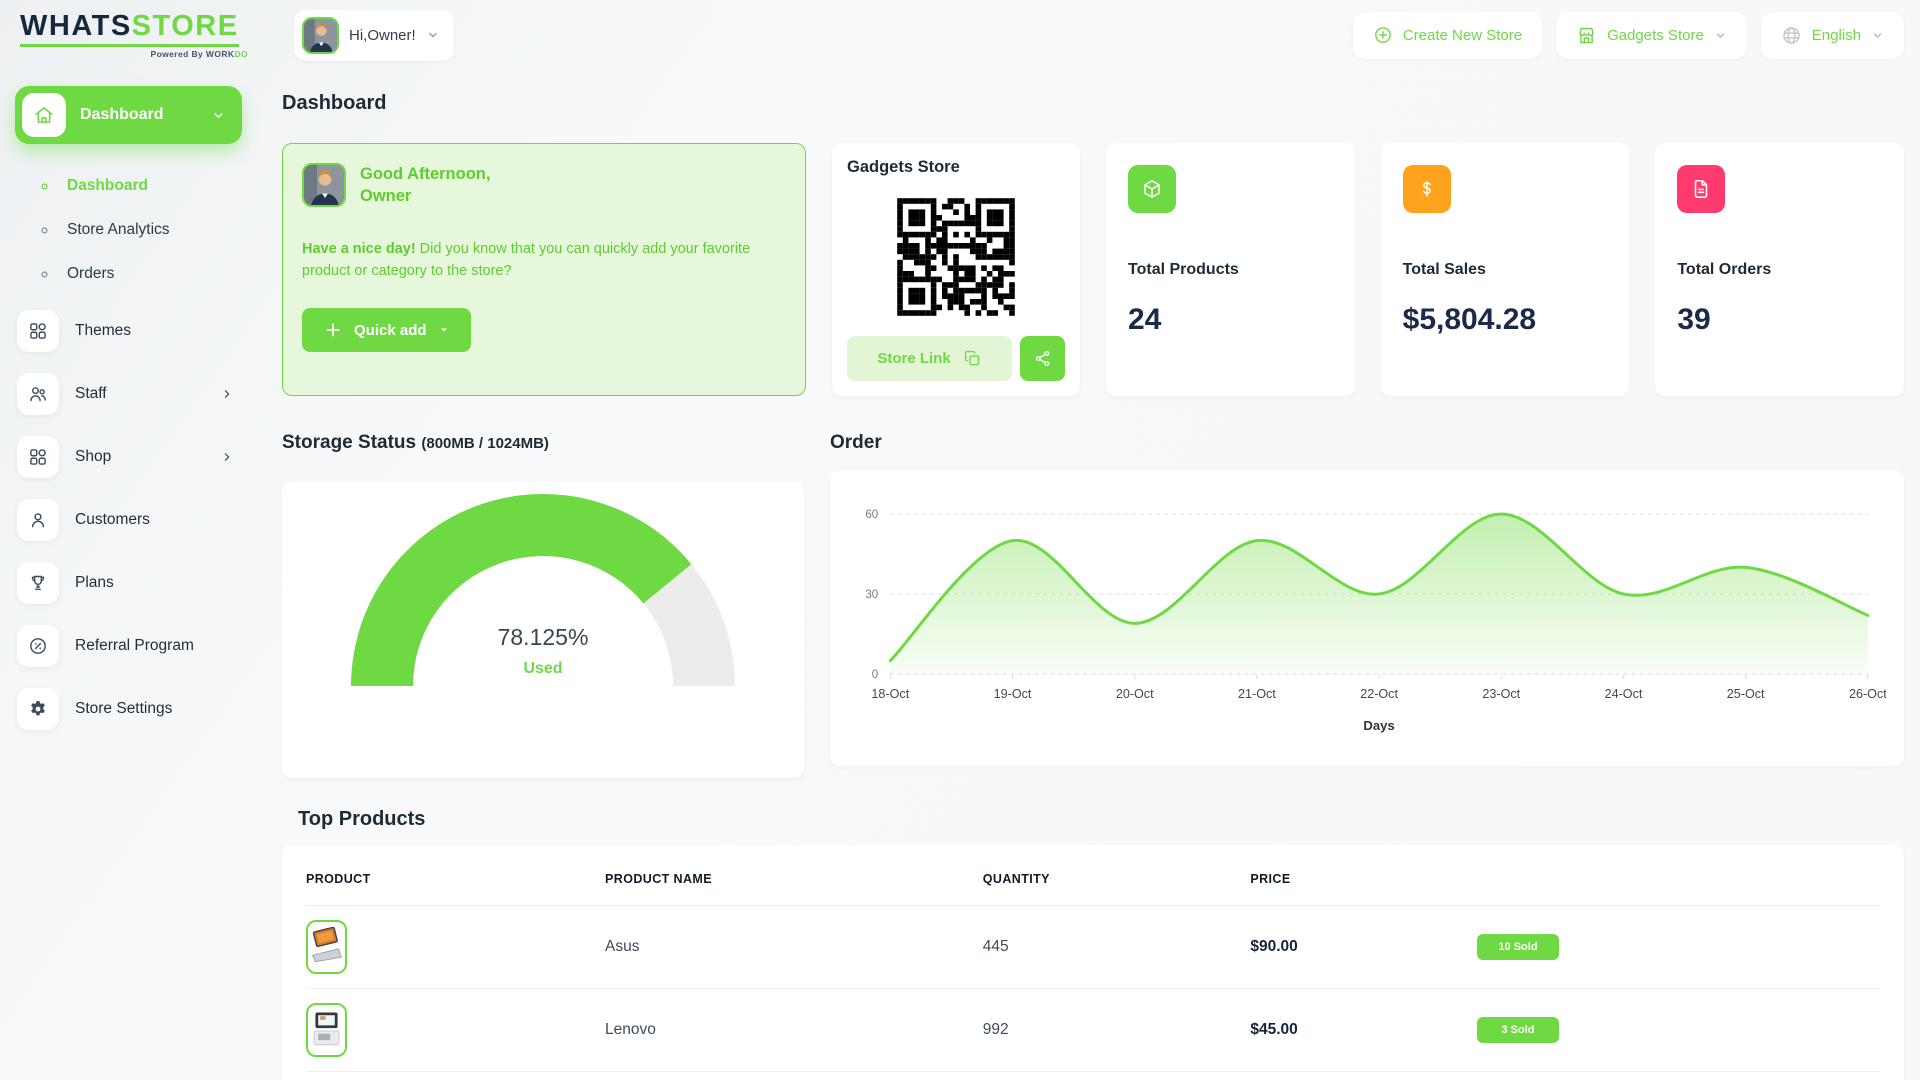  Describe the element at coordinates (112, 519) in the screenshot. I see `sidebar-item-label: Customers` at that location.